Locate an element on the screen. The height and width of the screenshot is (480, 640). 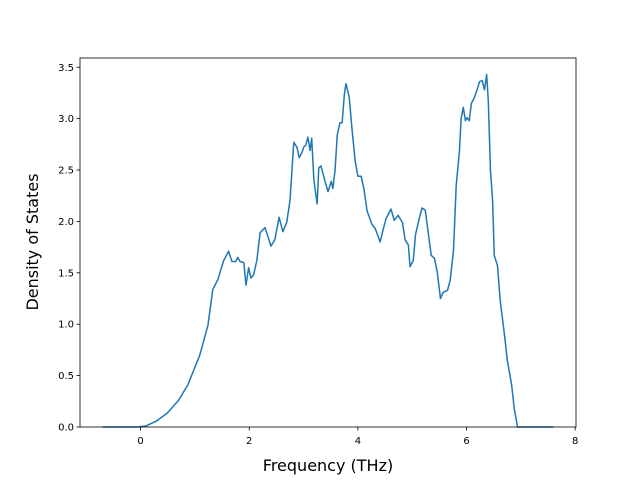
x-tick-label: 8 is located at coordinates (575, 441).